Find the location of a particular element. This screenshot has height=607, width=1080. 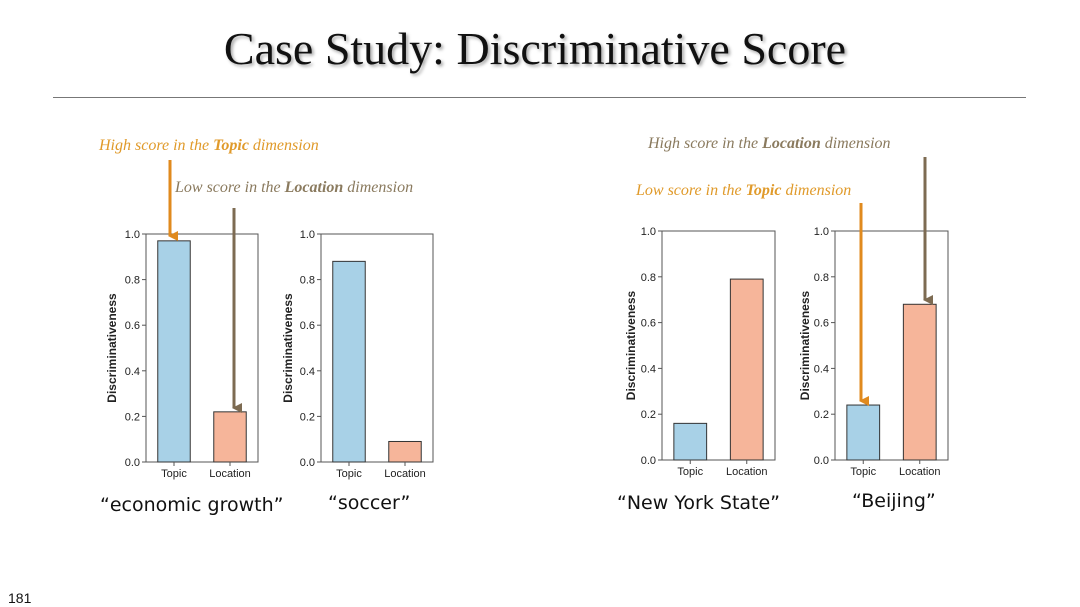

annotation-high-location: High score in the Location dimension is located at coordinates (769, 144).